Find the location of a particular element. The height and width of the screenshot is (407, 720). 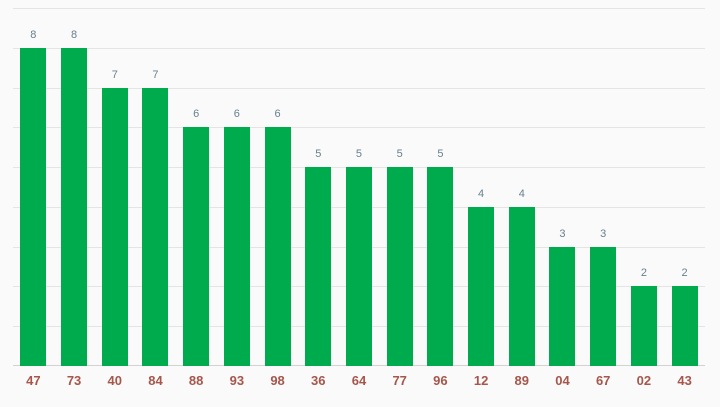

x-axis-label: 77 is located at coordinates (399, 380).